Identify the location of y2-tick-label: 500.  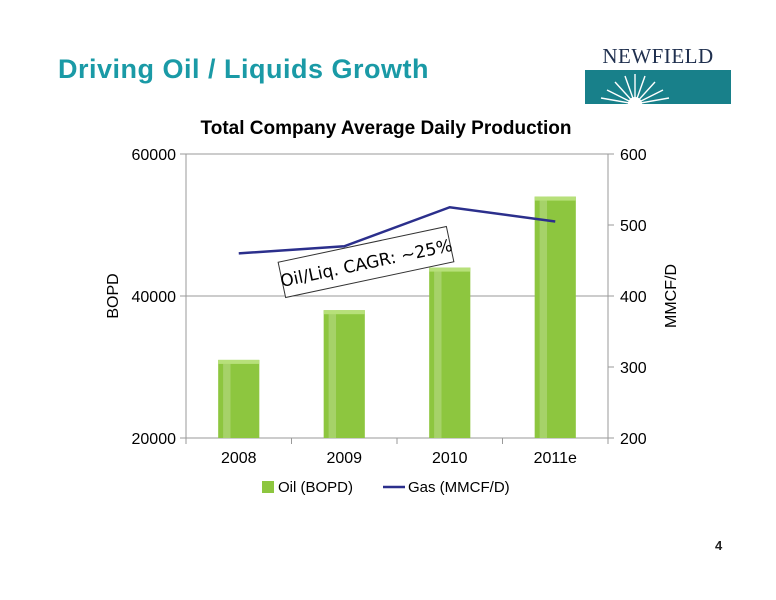
(633, 226).